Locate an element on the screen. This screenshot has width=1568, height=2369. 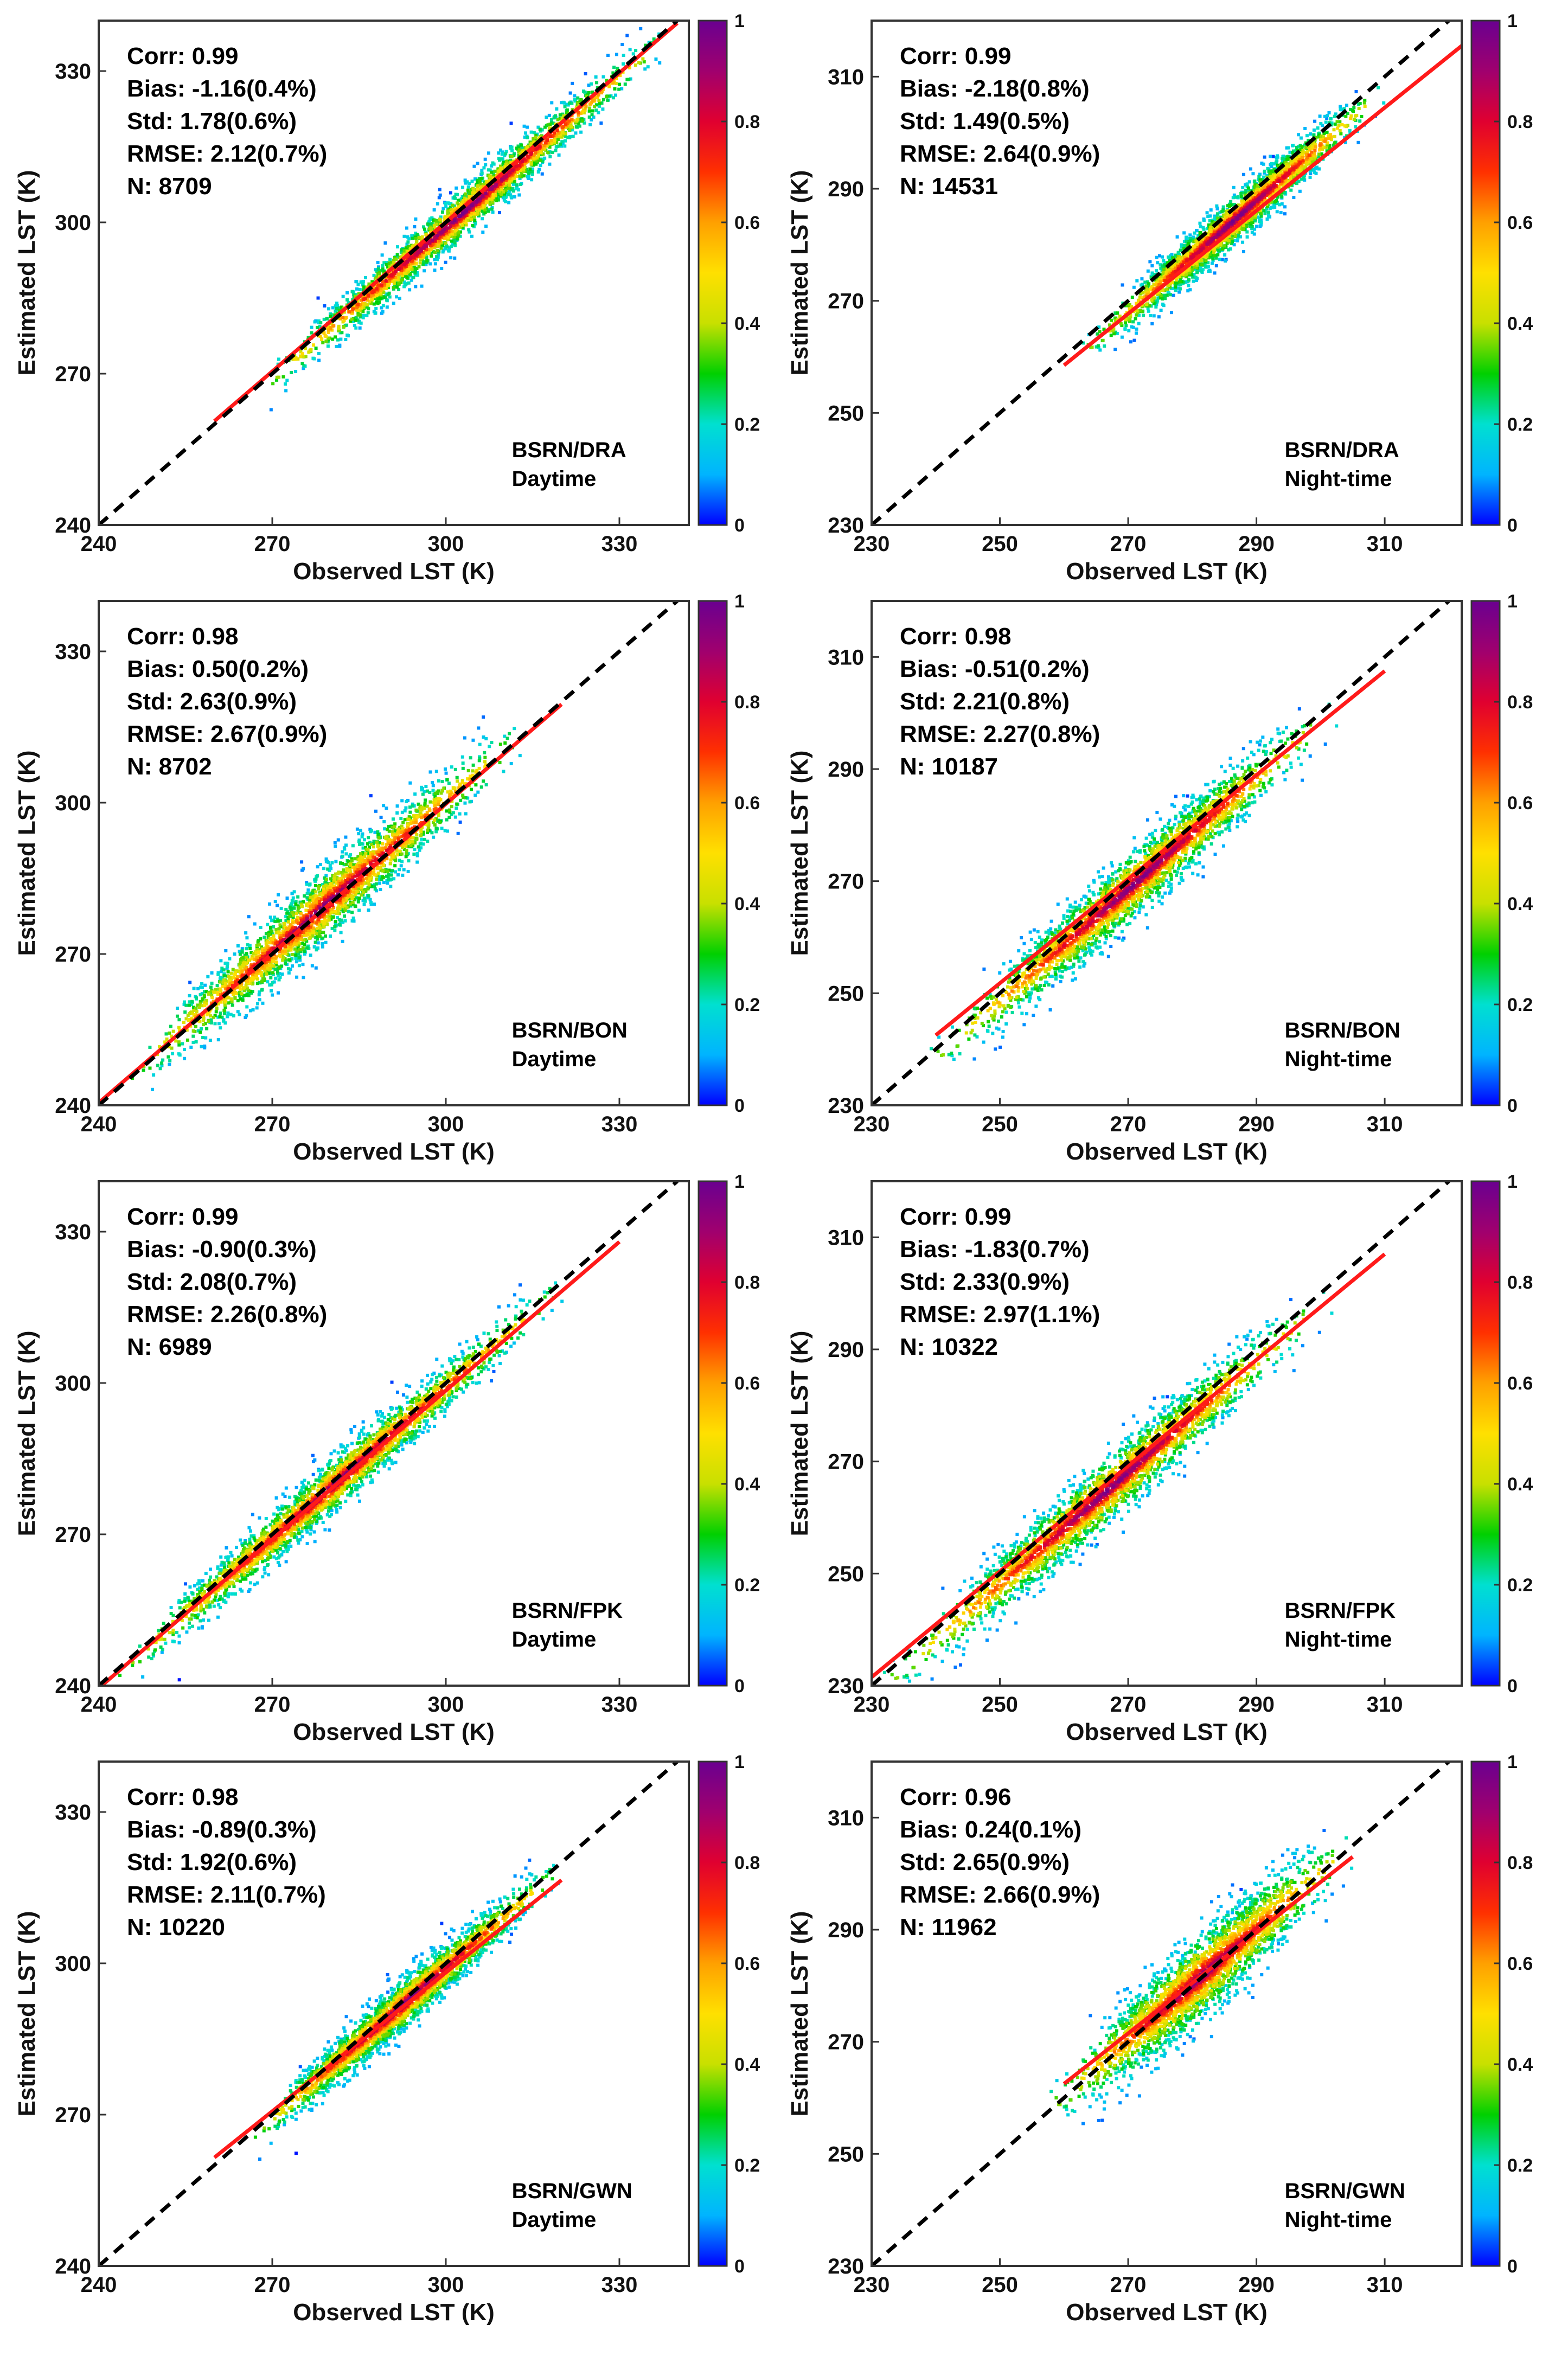
x-tick-label: 250 is located at coordinates (1000, 2285).